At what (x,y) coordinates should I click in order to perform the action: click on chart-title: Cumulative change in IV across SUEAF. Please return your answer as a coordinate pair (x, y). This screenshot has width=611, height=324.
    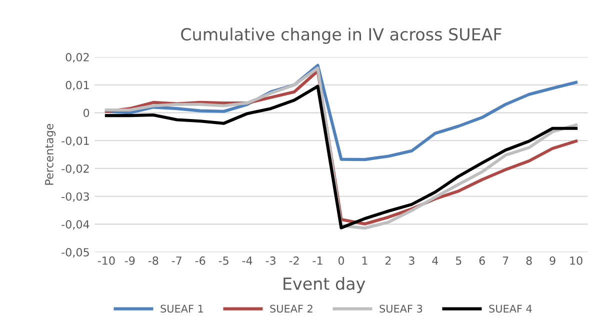
    Looking at the image, I should click on (341, 36).